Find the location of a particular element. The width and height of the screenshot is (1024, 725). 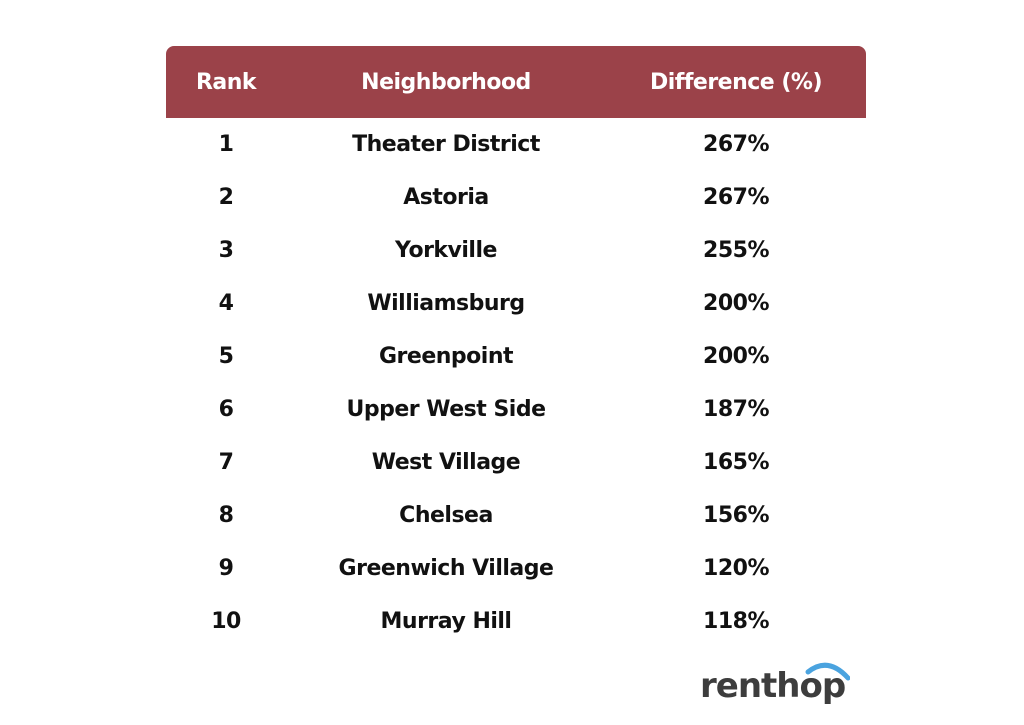

cell-rank: 5 is located at coordinates (226, 356).